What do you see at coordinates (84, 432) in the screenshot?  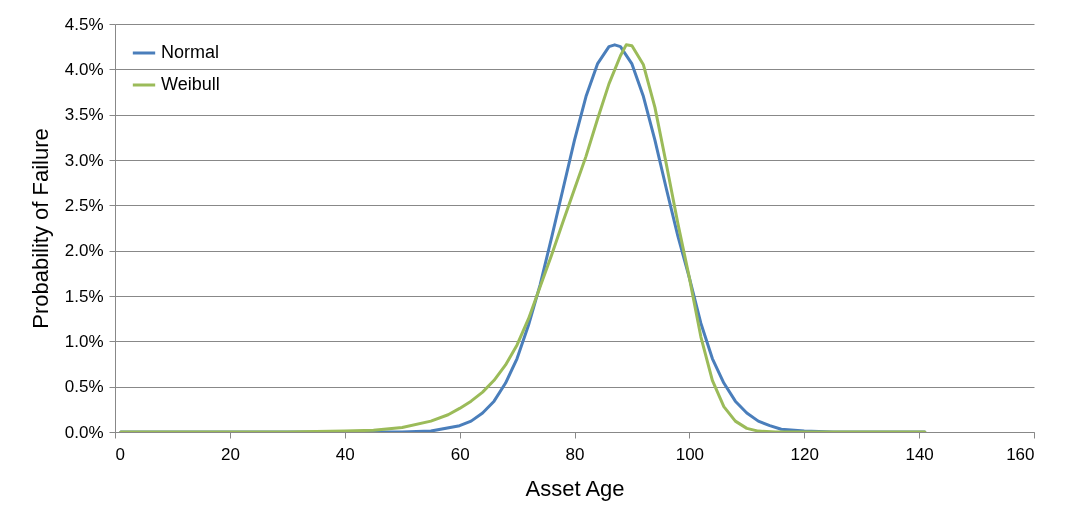 I see `y-tick-label: 0.0%` at bounding box center [84, 432].